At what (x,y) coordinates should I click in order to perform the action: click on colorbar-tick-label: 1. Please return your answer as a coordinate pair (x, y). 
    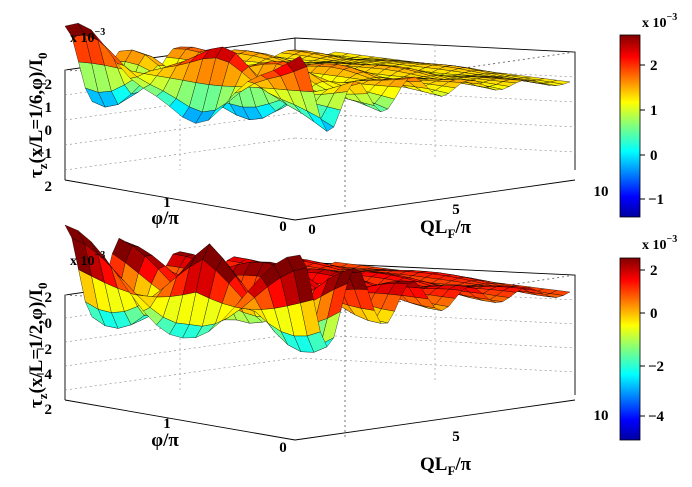
    Looking at the image, I should click on (654, 111).